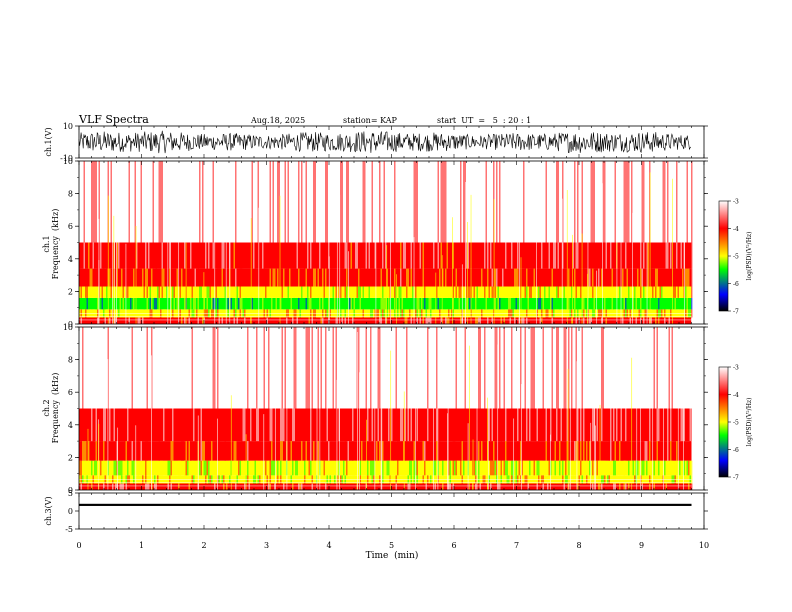 This screenshot has height=612, width=792. What do you see at coordinates (46, 243) in the screenshot?
I see `ch1-spectrogram-ylabel-channel: ch.1` at bounding box center [46, 243].